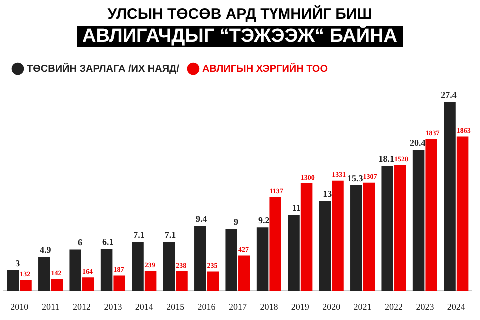 This screenshot has width=480, height=320. I want to click on data-label: 3, so click(18, 263).